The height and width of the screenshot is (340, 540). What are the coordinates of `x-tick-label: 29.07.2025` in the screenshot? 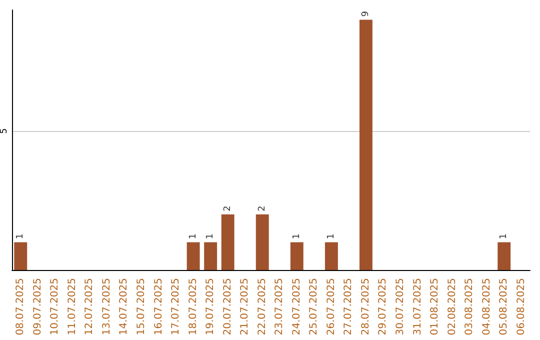 It's located at (383, 307).